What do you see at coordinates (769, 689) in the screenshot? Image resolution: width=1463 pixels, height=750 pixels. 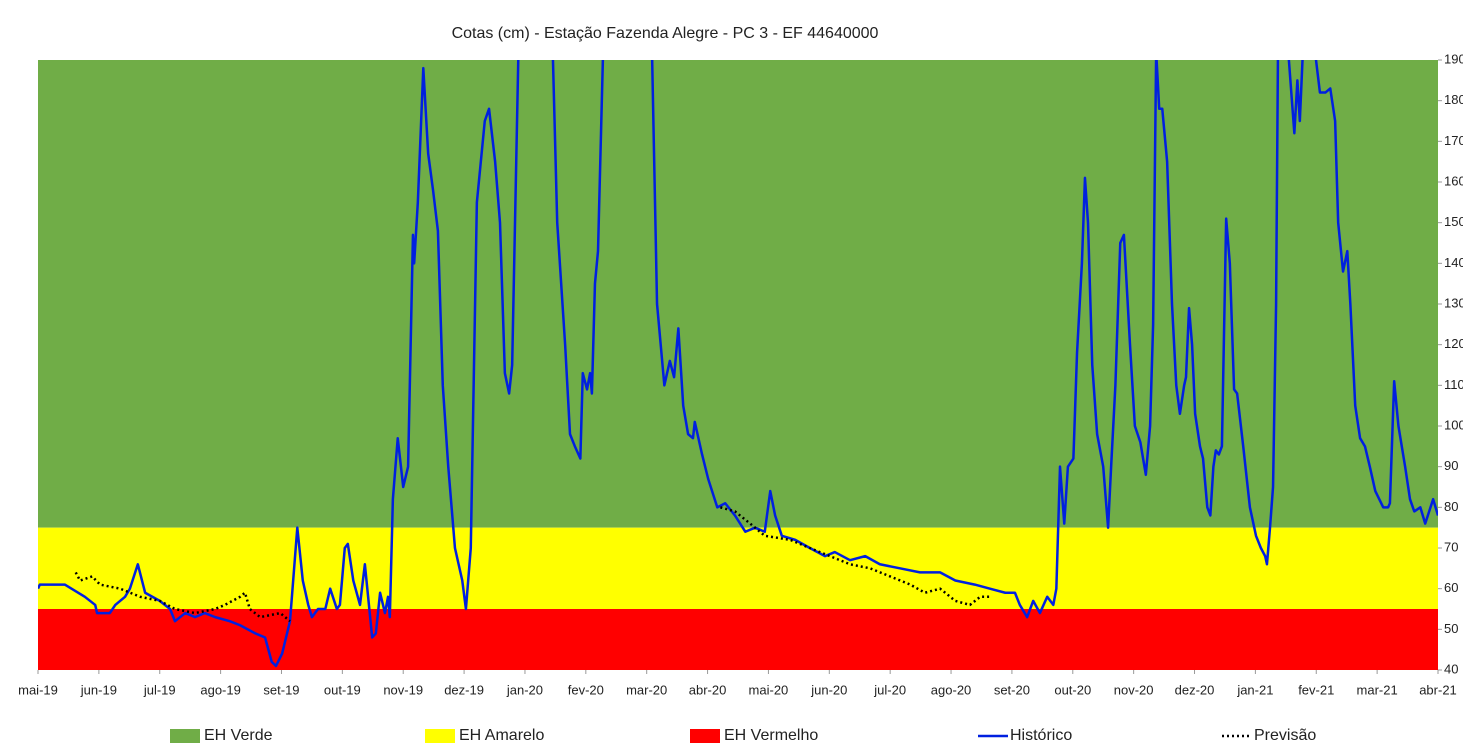 I see `x-tick-label: mai-20` at bounding box center [769, 689].